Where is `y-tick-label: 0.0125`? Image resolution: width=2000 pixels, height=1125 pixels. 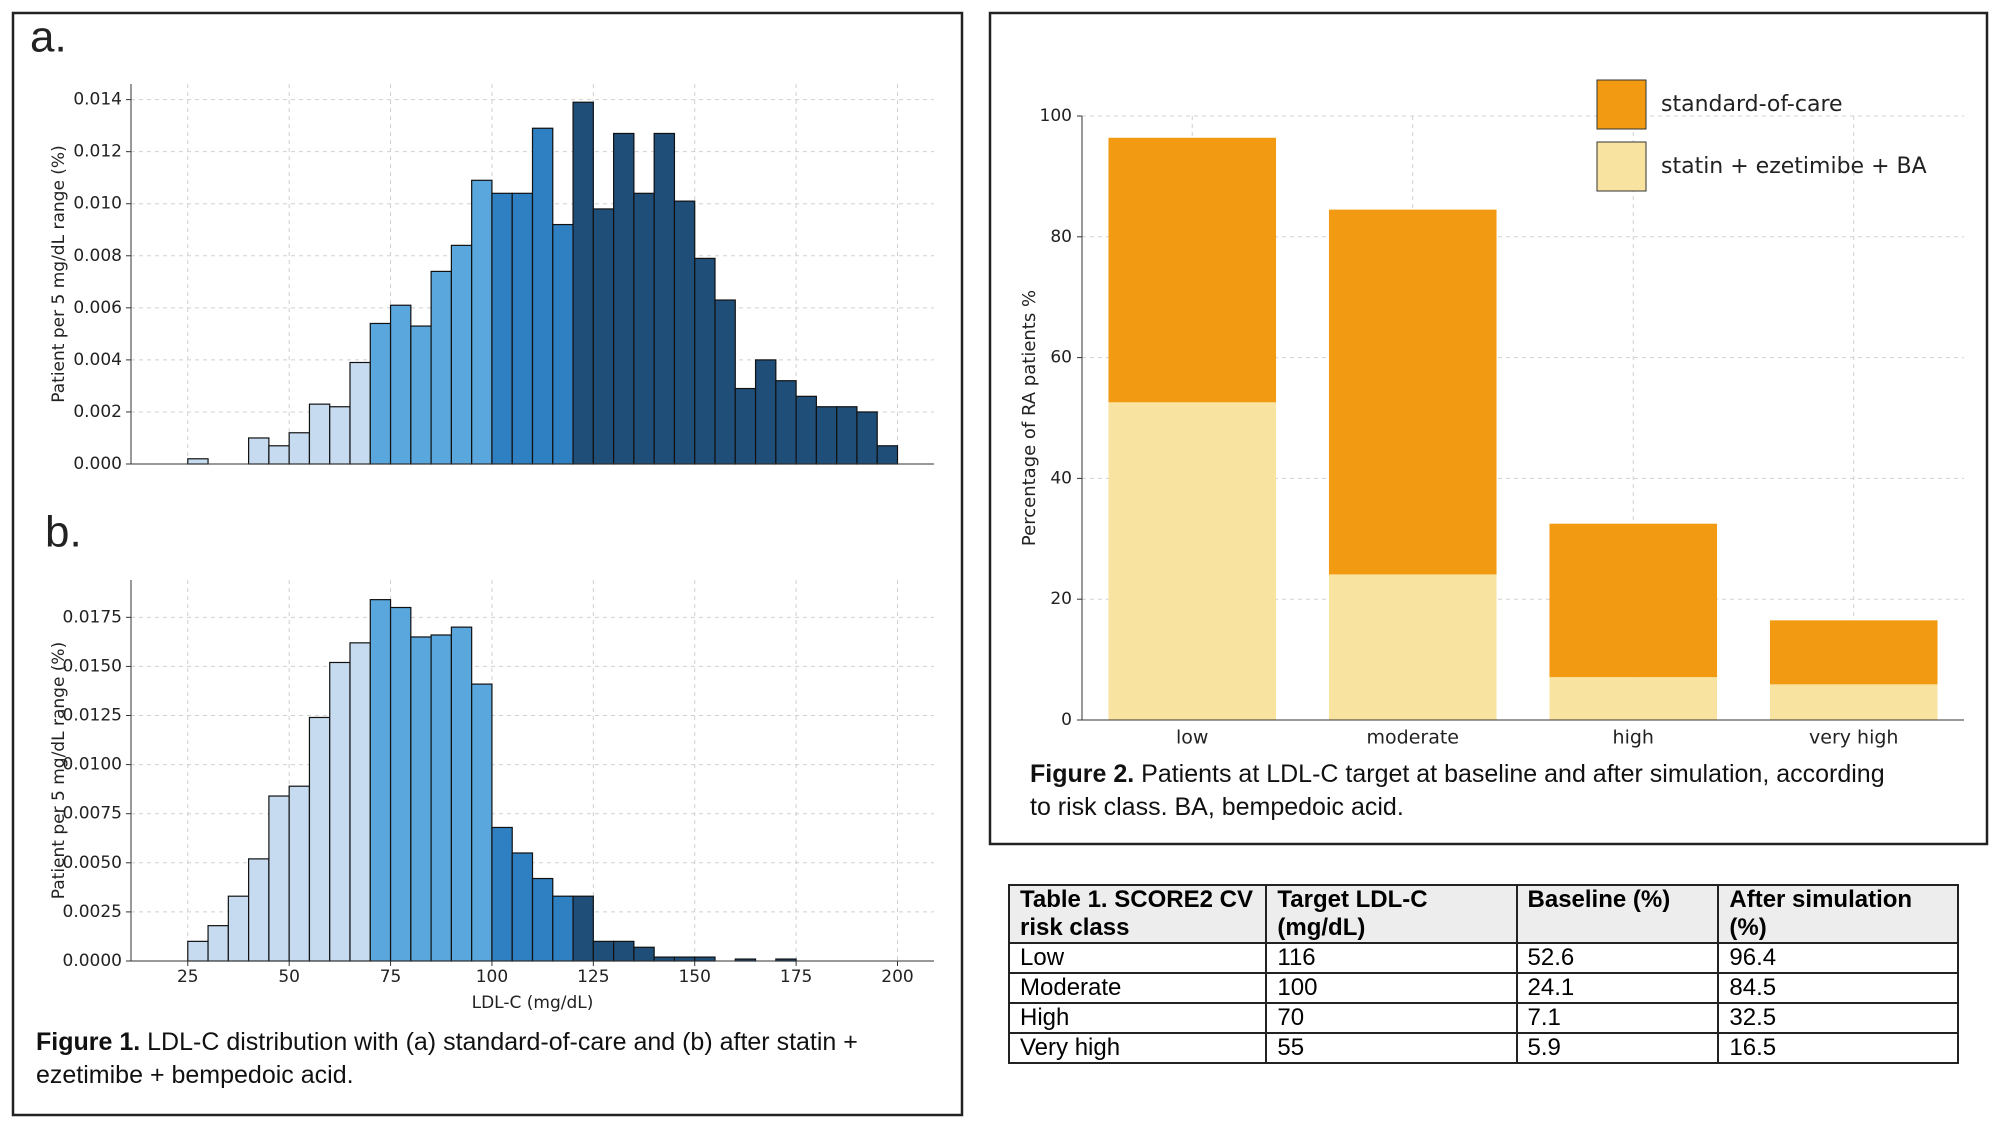 y-tick-label: 0.0125 is located at coordinates (92, 716).